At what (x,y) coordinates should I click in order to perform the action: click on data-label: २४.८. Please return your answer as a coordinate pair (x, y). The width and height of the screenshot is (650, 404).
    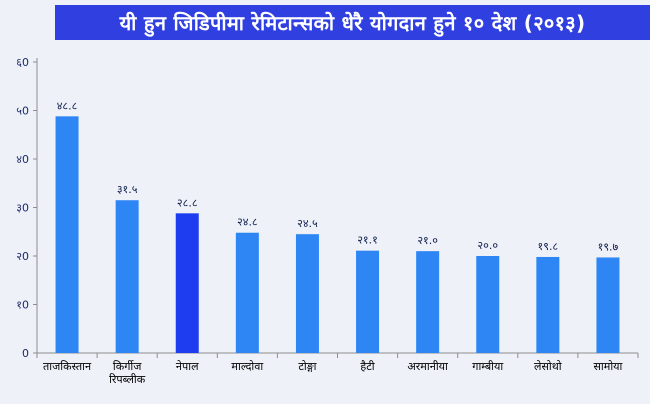
    Looking at the image, I should click on (247, 222).